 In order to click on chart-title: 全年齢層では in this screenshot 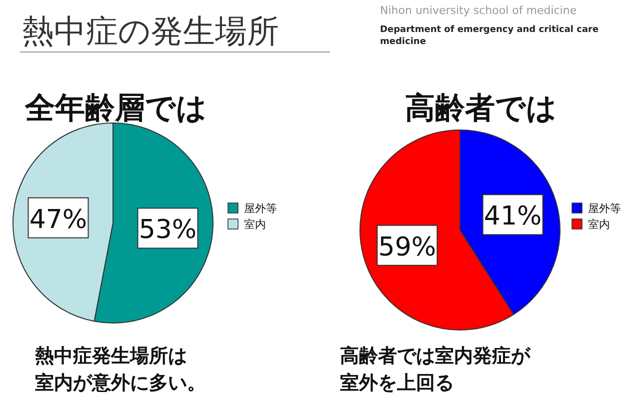, I will do `click(115, 108)`.